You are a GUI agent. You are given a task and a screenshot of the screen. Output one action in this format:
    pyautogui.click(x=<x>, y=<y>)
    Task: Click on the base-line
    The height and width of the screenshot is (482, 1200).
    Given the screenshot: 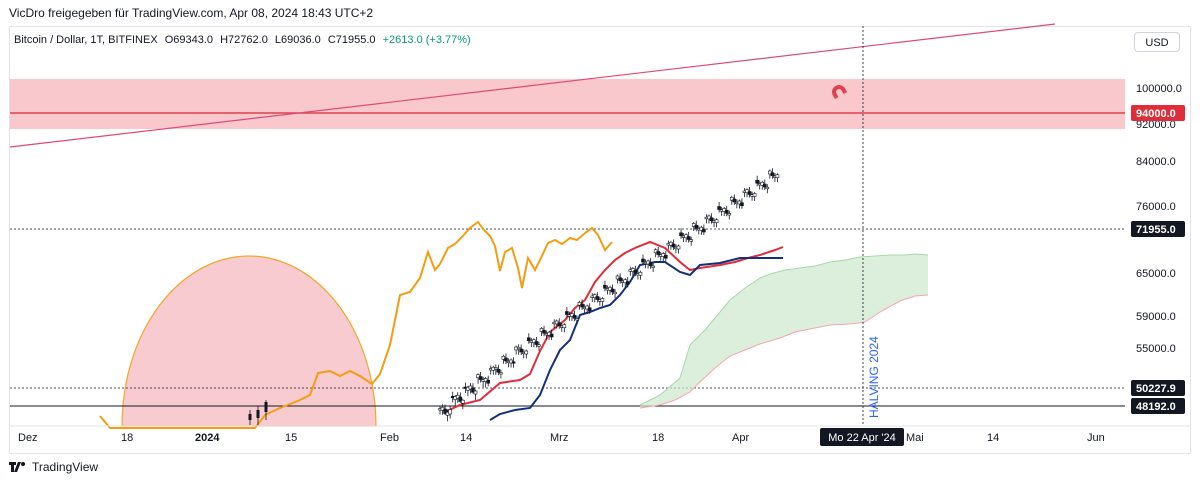 What is the action you would take?
    pyautogui.click(x=636, y=339)
    